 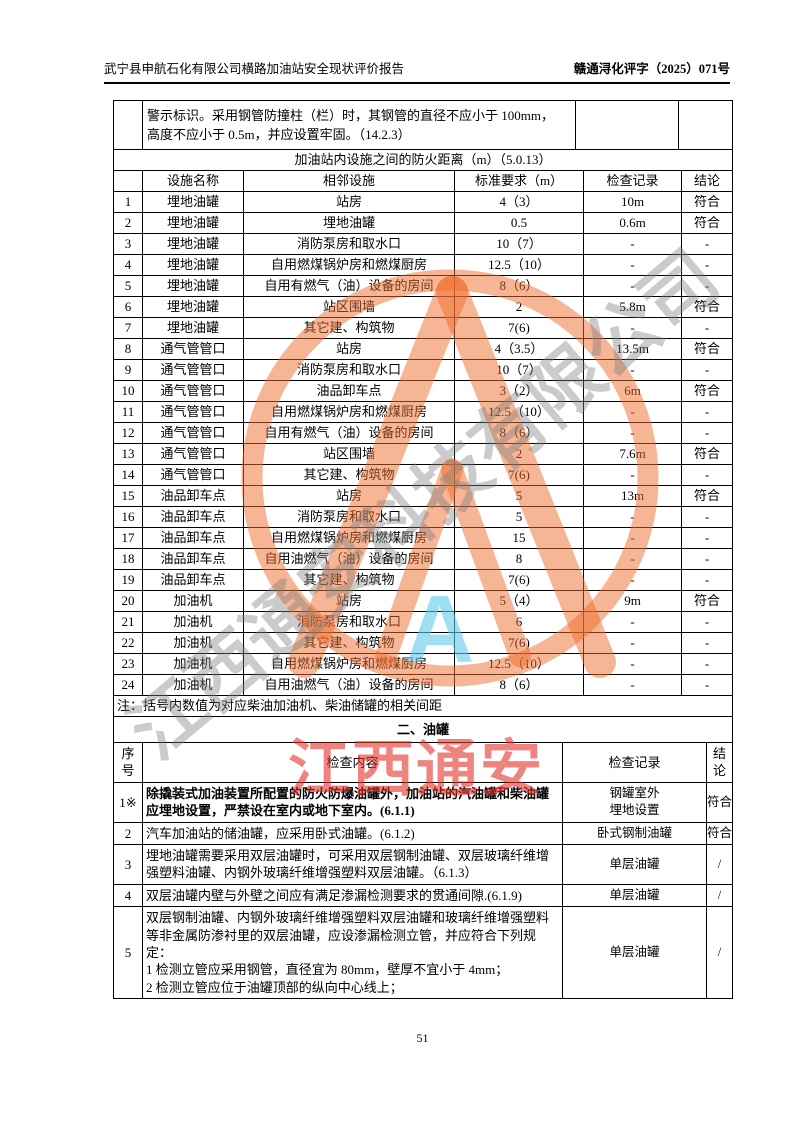 What do you see at coordinates (519, 202) in the screenshot?
I see `fire-standard-requirement: 4（3）` at bounding box center [519, 202].